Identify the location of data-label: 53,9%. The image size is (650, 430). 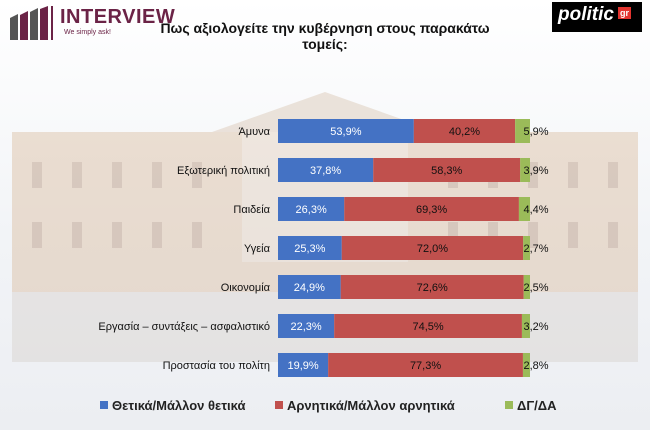
(345, 132).